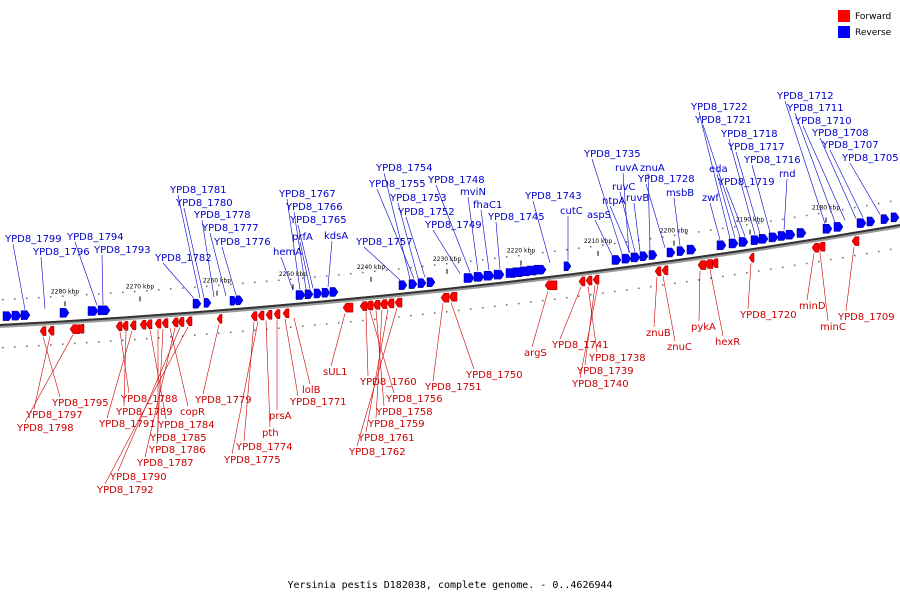 Image resolution: width=900 pixels, height=600 pixels. Describe the element at coordinates (371, 267) in the screenshot. I see `tick-label: 2240 kbp` at that location.